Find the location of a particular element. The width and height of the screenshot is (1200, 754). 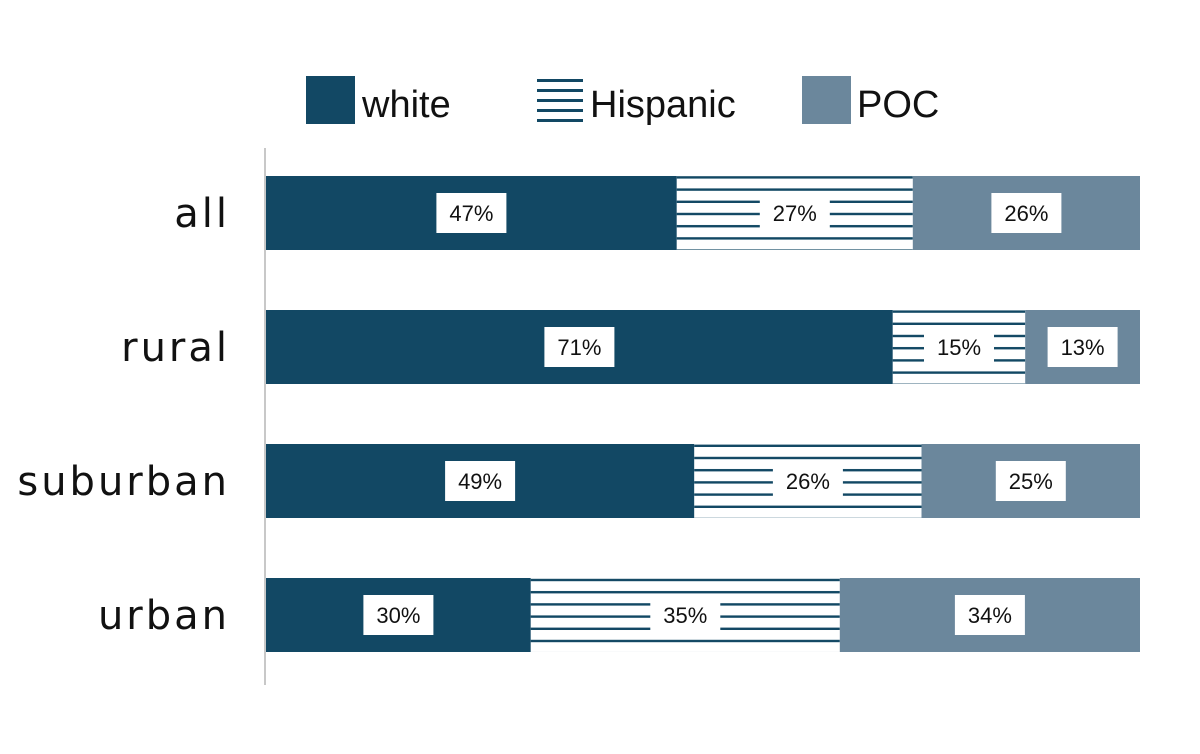

data-label: 35% is located at coordinates (685, 615).